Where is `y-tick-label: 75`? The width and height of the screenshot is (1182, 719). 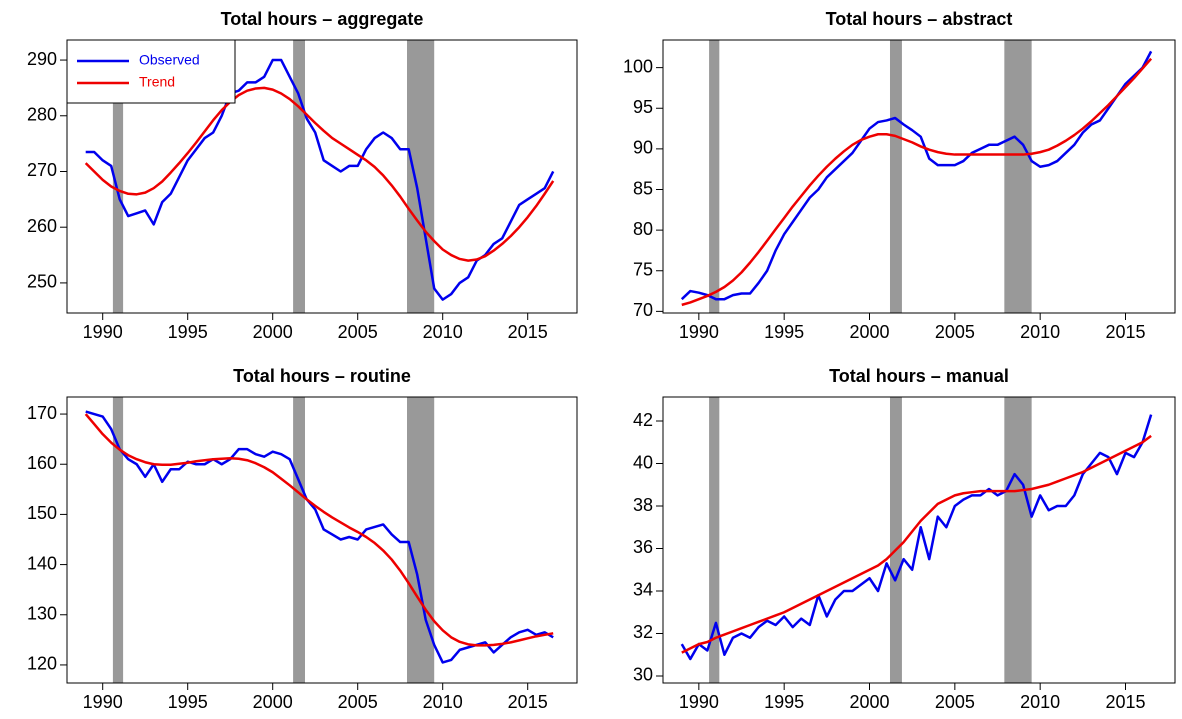 y-tick-label: 75 is located at coordinates (643, 270).